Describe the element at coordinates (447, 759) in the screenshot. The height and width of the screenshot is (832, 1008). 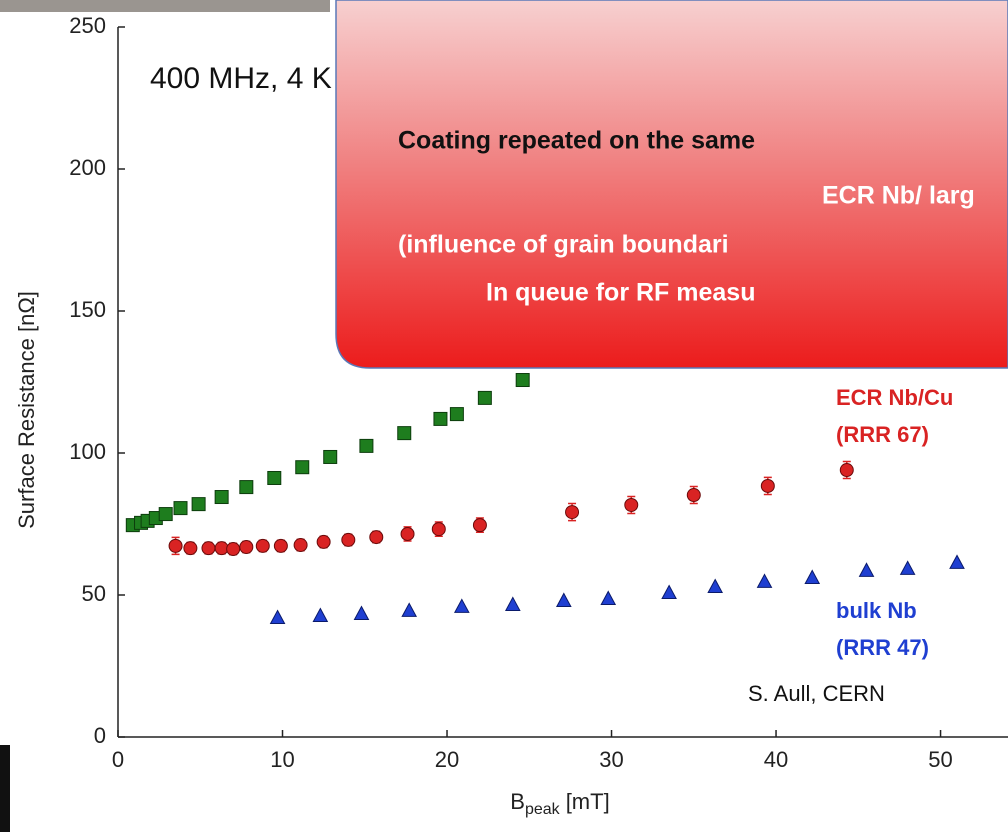
I see `x-tick-label: 20` at that location.